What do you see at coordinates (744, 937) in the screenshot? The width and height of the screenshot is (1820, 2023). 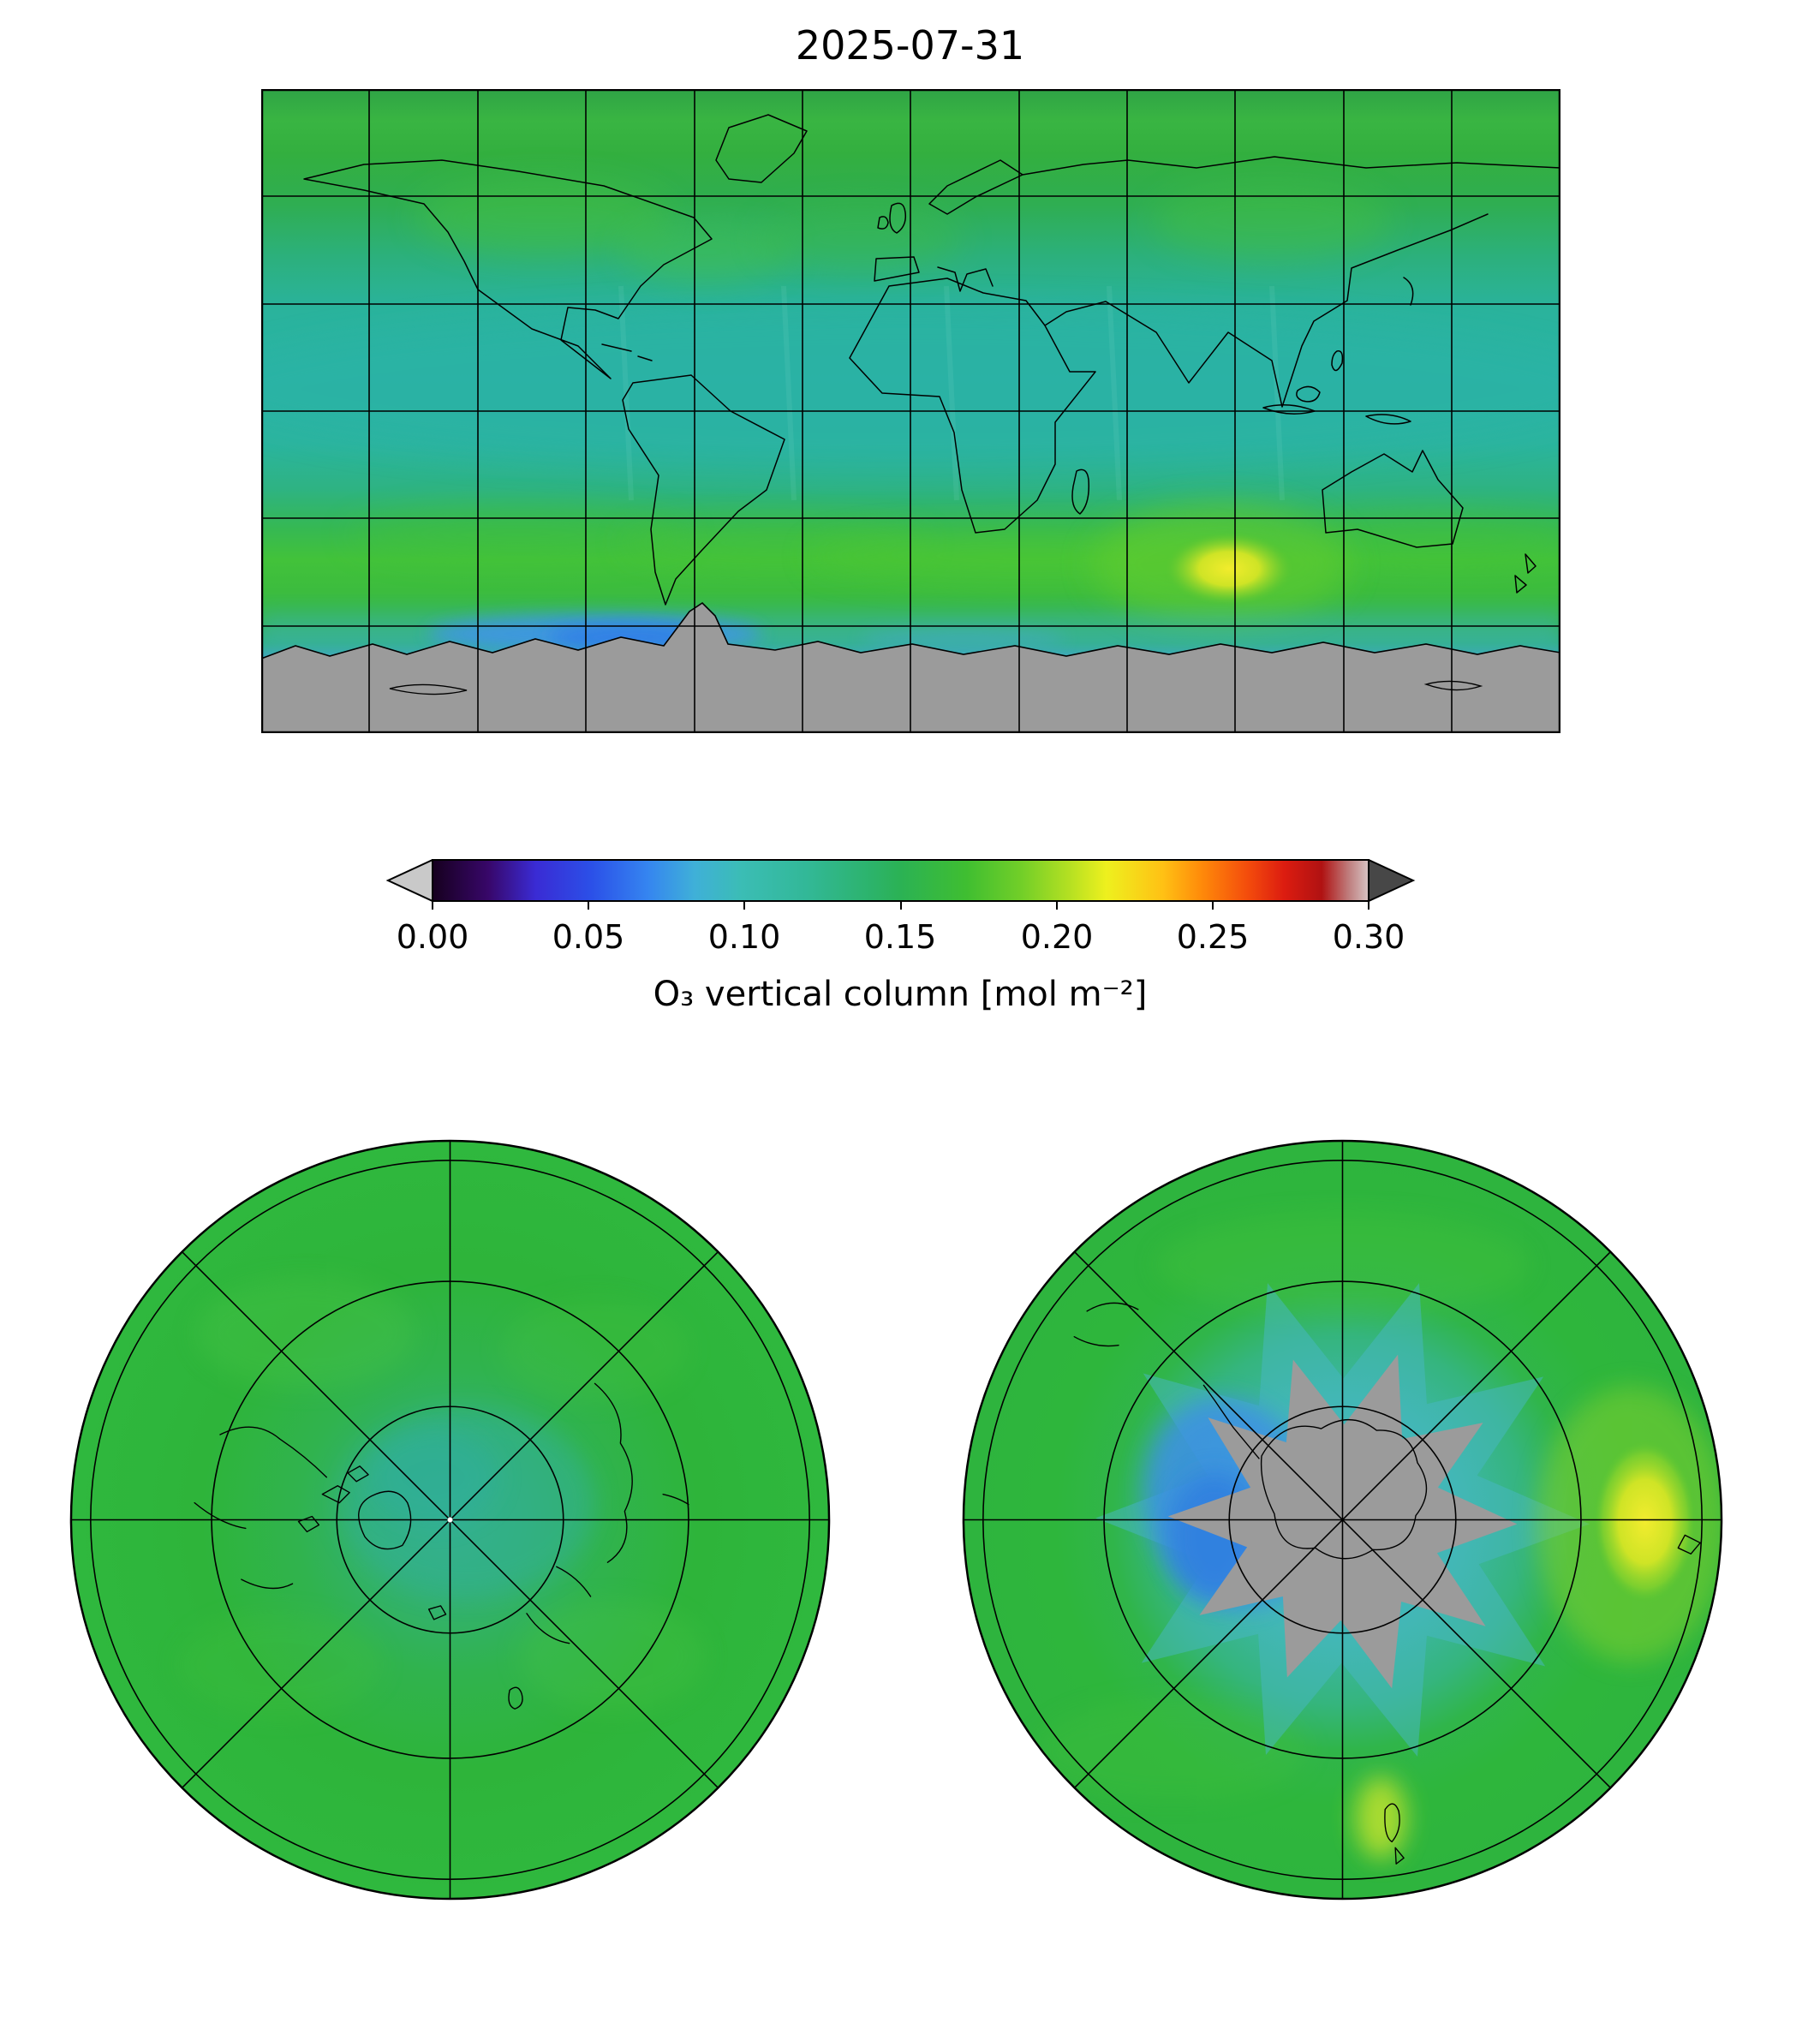 I see `colorbar-tick-2: 0.10` at bounding box center [744, 937].